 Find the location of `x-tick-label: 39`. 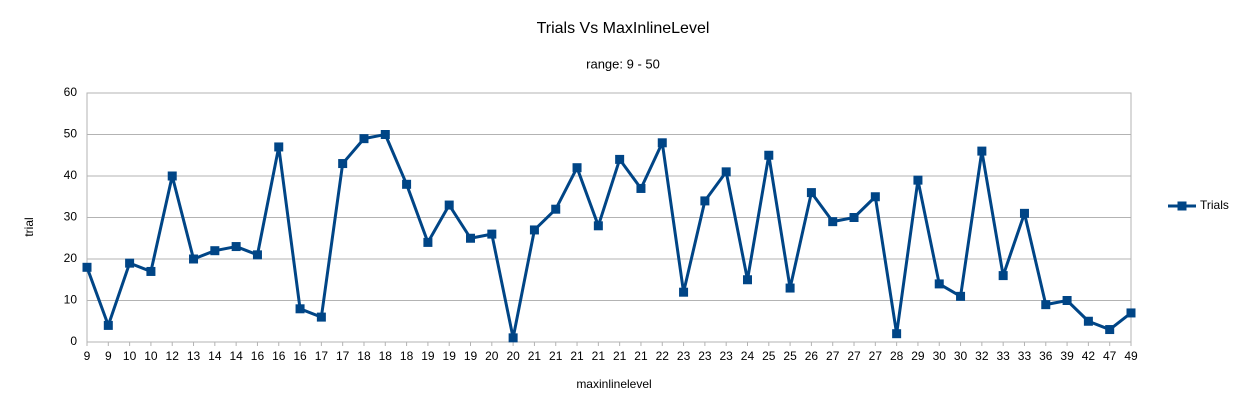

x-tick-label: 39 is located at coordinates (1067, 356).